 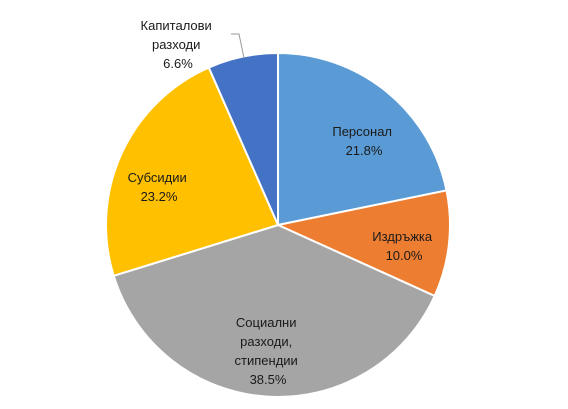 I want to click on pie-slice-personnel, so click(x=362, y=139).